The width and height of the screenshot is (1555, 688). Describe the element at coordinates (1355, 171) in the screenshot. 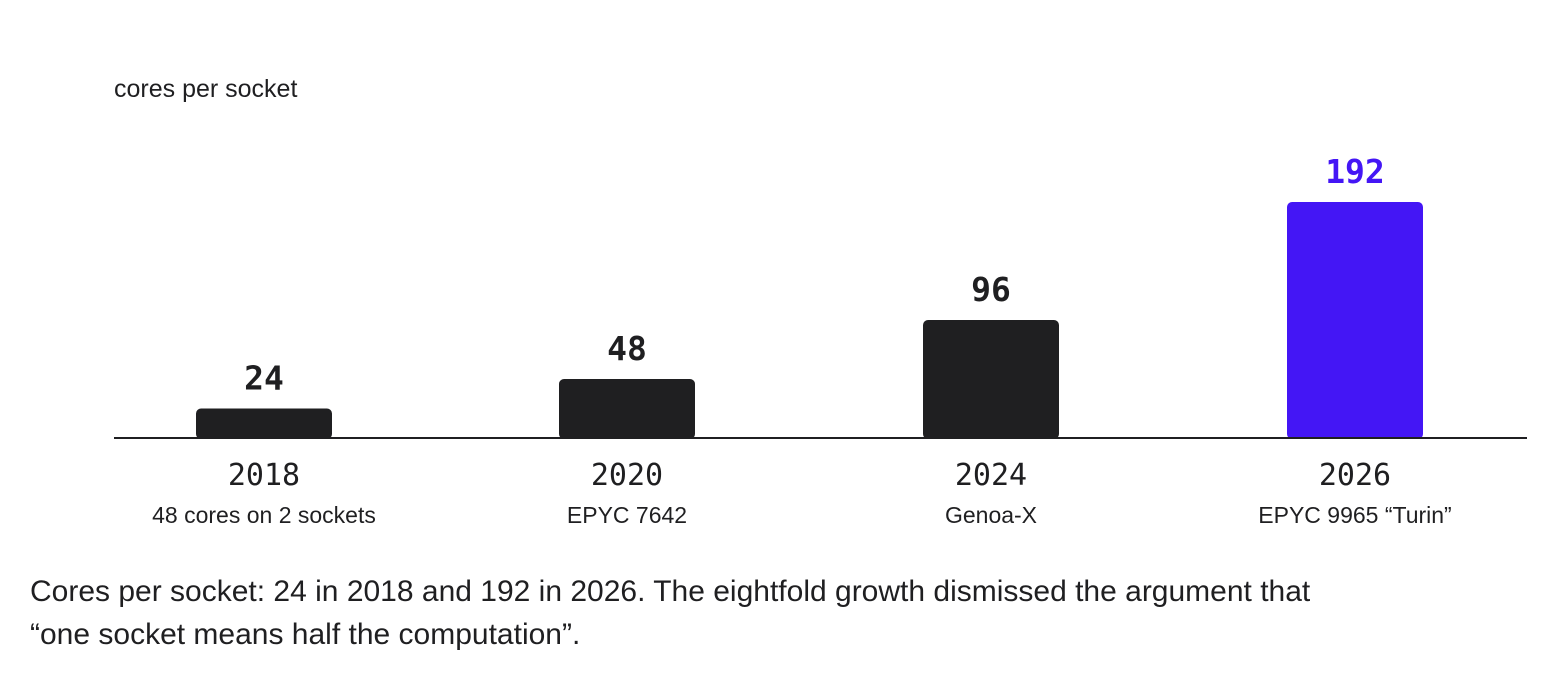

I see `value-label-2026: 192` at that location.